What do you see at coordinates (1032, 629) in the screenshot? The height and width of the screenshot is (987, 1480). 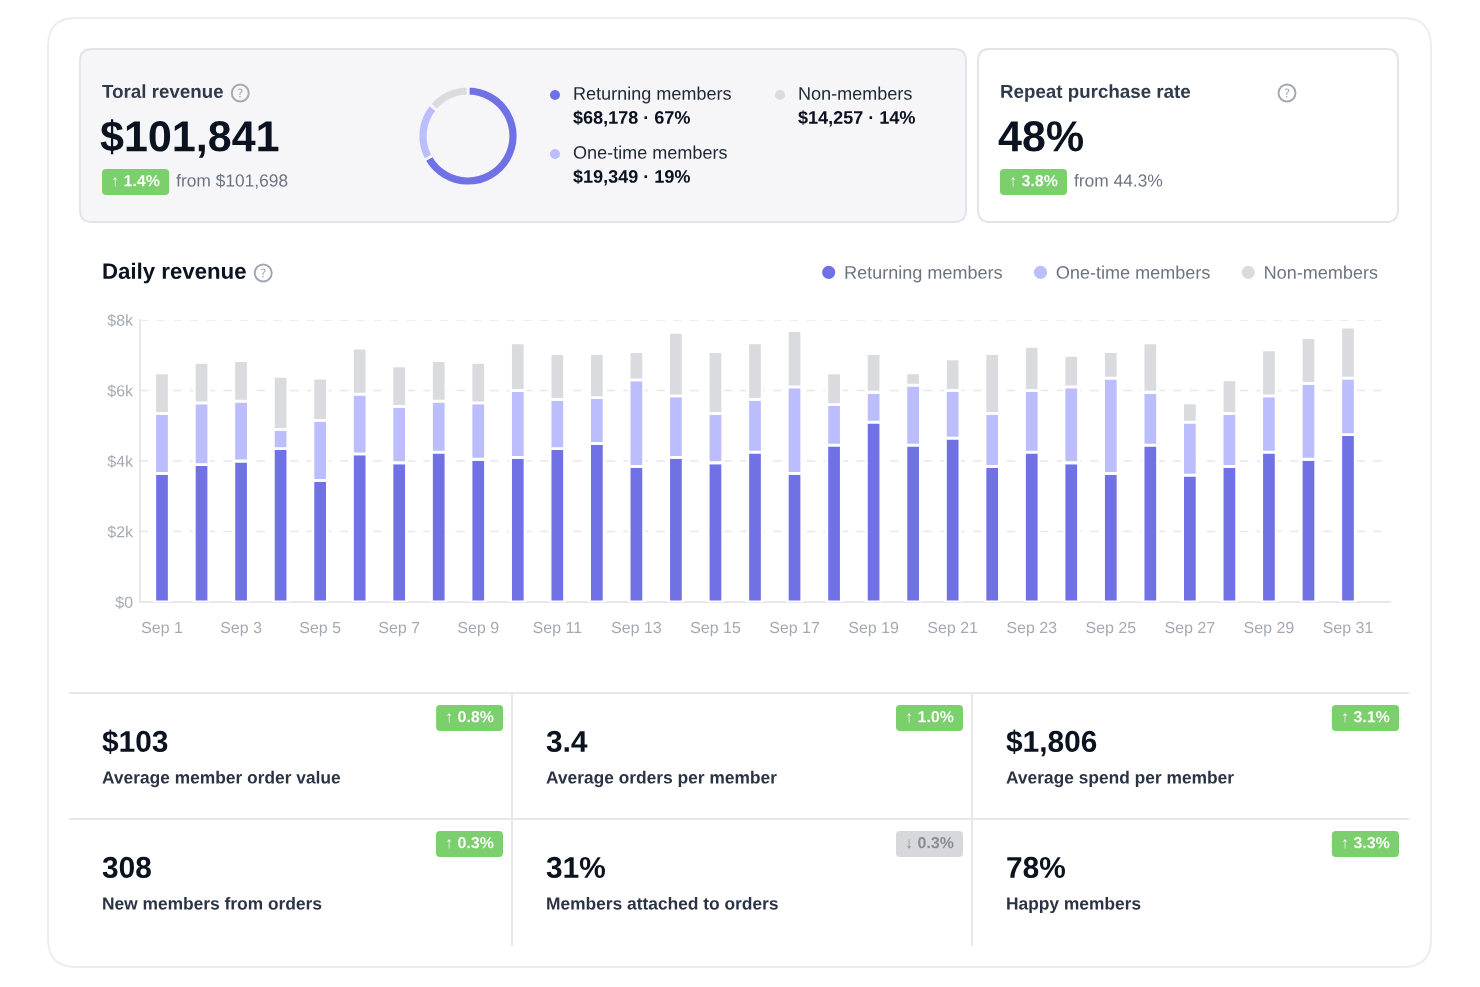 I see `x-tick-label: Sep 23` at bounding box center [1032, 629].